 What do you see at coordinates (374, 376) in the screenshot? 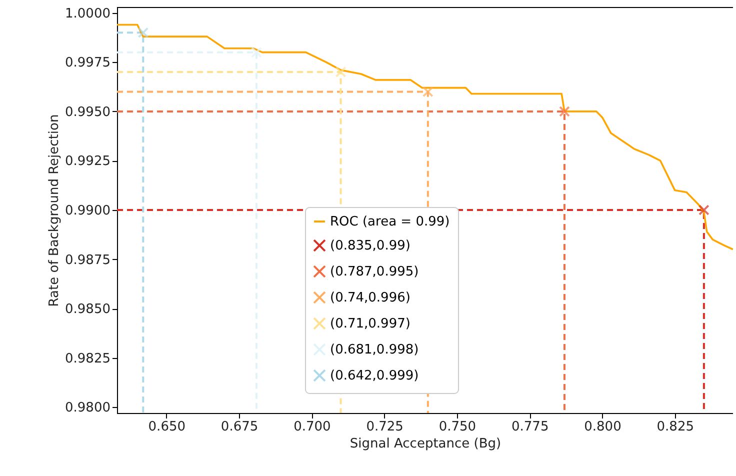
I see `legend-label: (0.642,0.999)` at bounding box center [374, 376].